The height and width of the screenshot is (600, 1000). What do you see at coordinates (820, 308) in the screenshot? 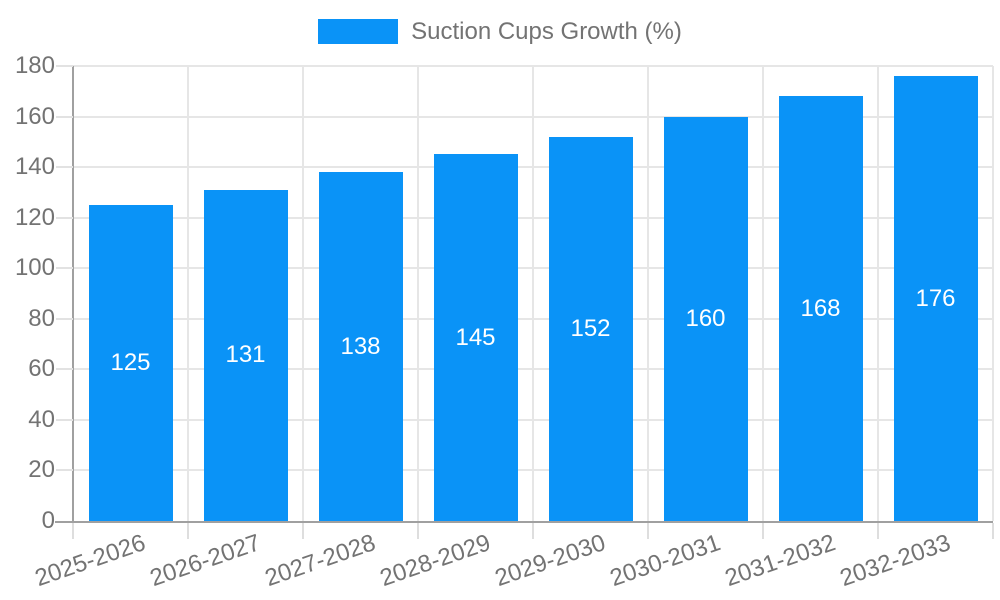
I see `bar-2031-2032` at bounding box center [820, 308].